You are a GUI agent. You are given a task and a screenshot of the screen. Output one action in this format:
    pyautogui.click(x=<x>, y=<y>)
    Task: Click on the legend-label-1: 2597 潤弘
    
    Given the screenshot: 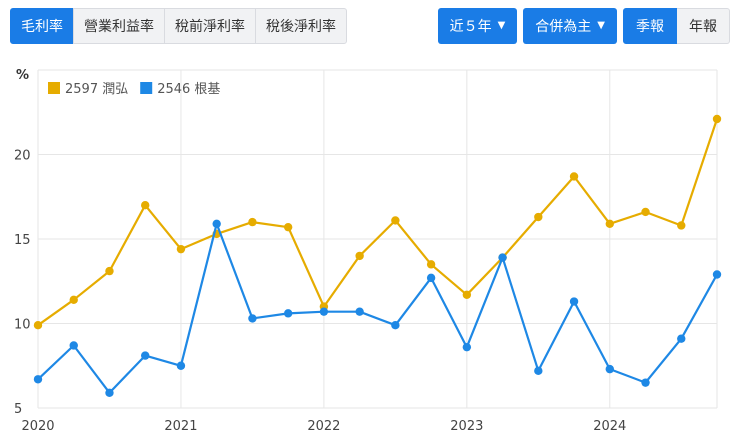 What is the action you would take?
    pyautogui.click(x=96, y=89)
    